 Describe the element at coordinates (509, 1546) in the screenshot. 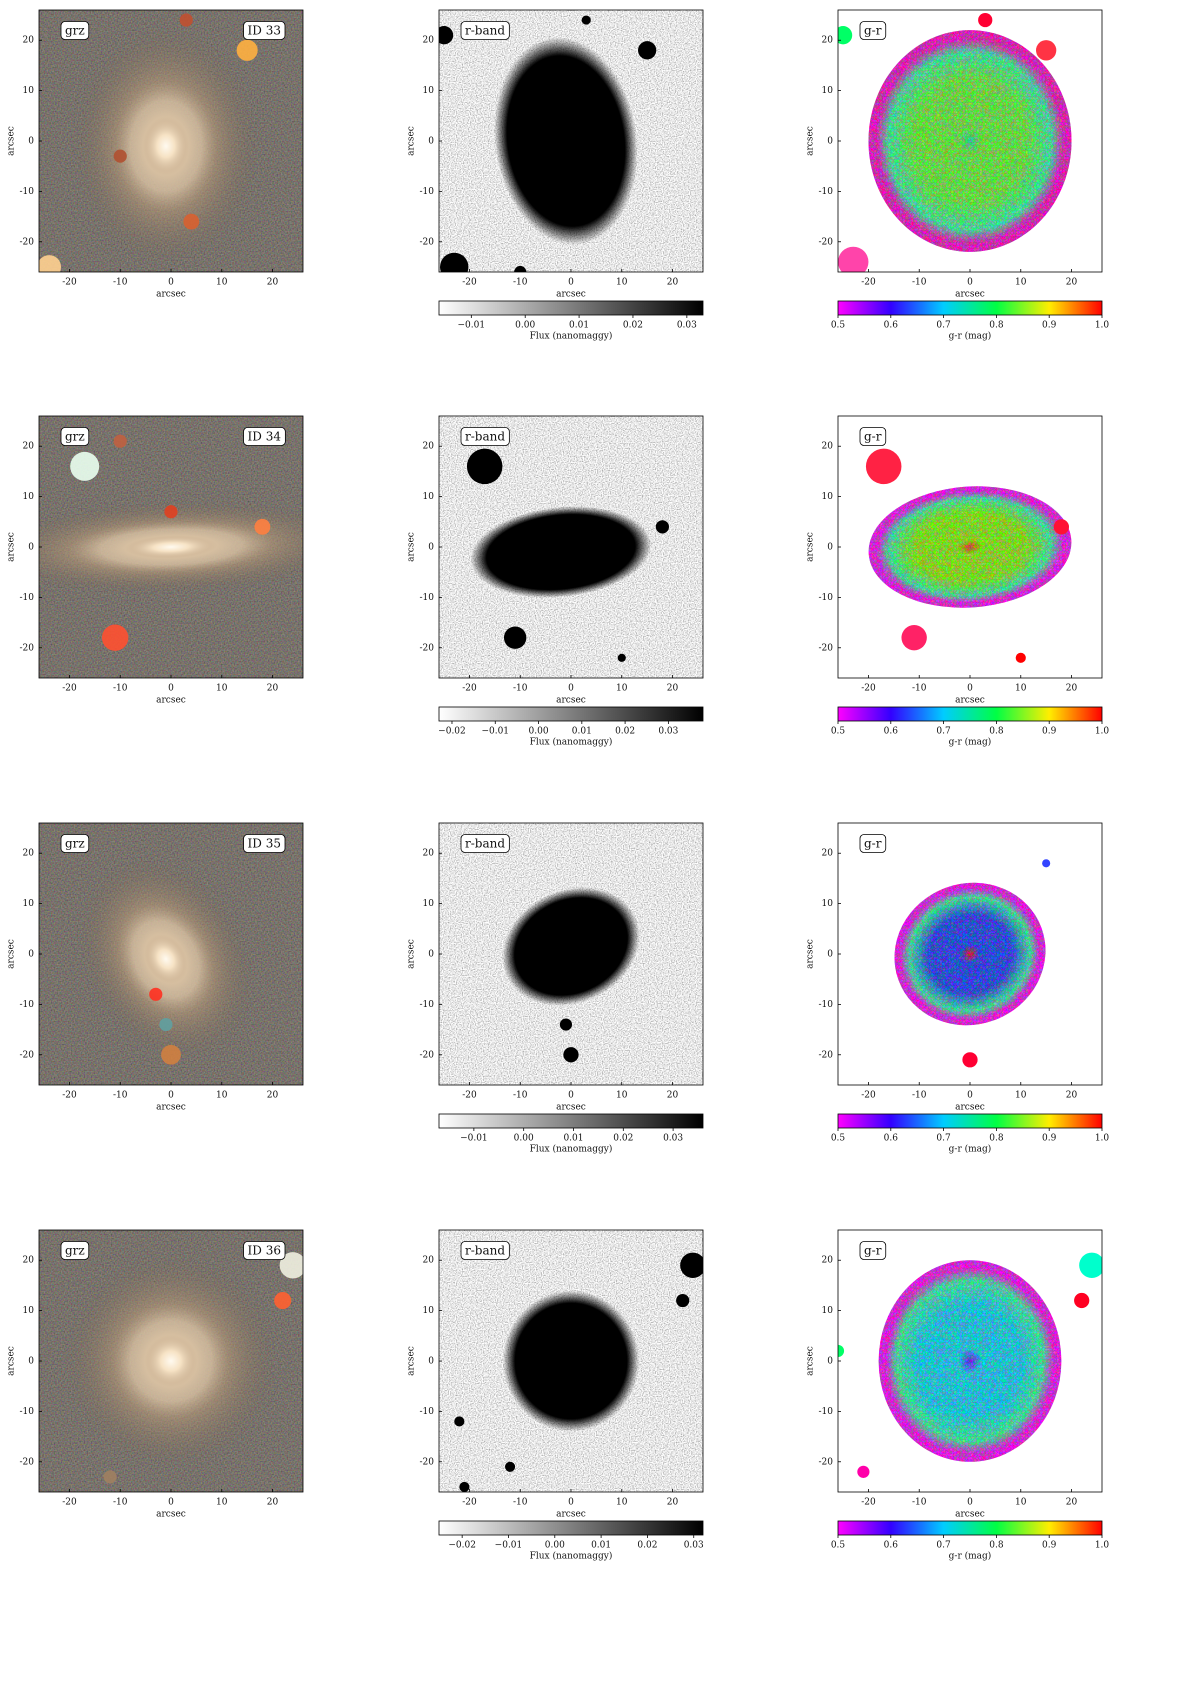

I see `colorbar-tick-label: −0.01` at that location.